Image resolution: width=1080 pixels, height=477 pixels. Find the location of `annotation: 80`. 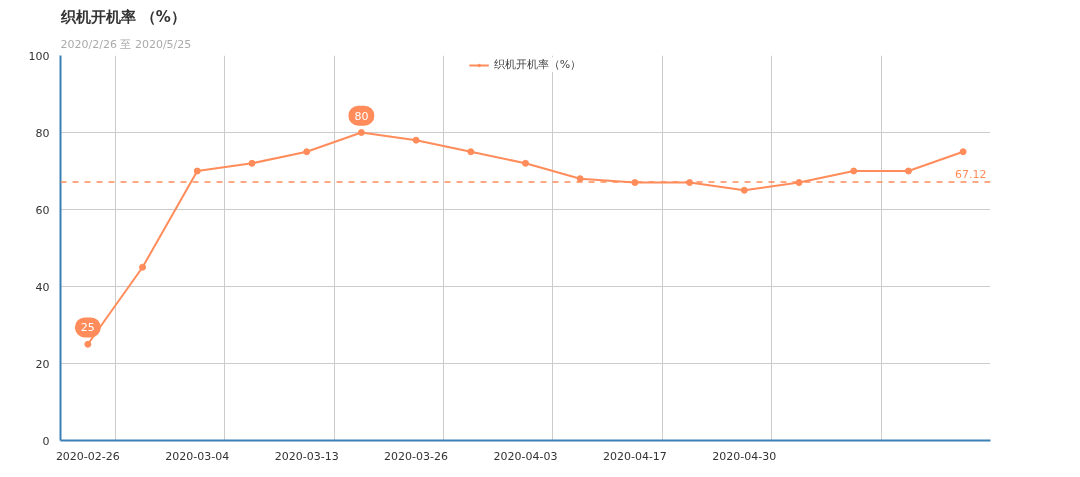

annotation: 80 is located at coordinates (361, 116).